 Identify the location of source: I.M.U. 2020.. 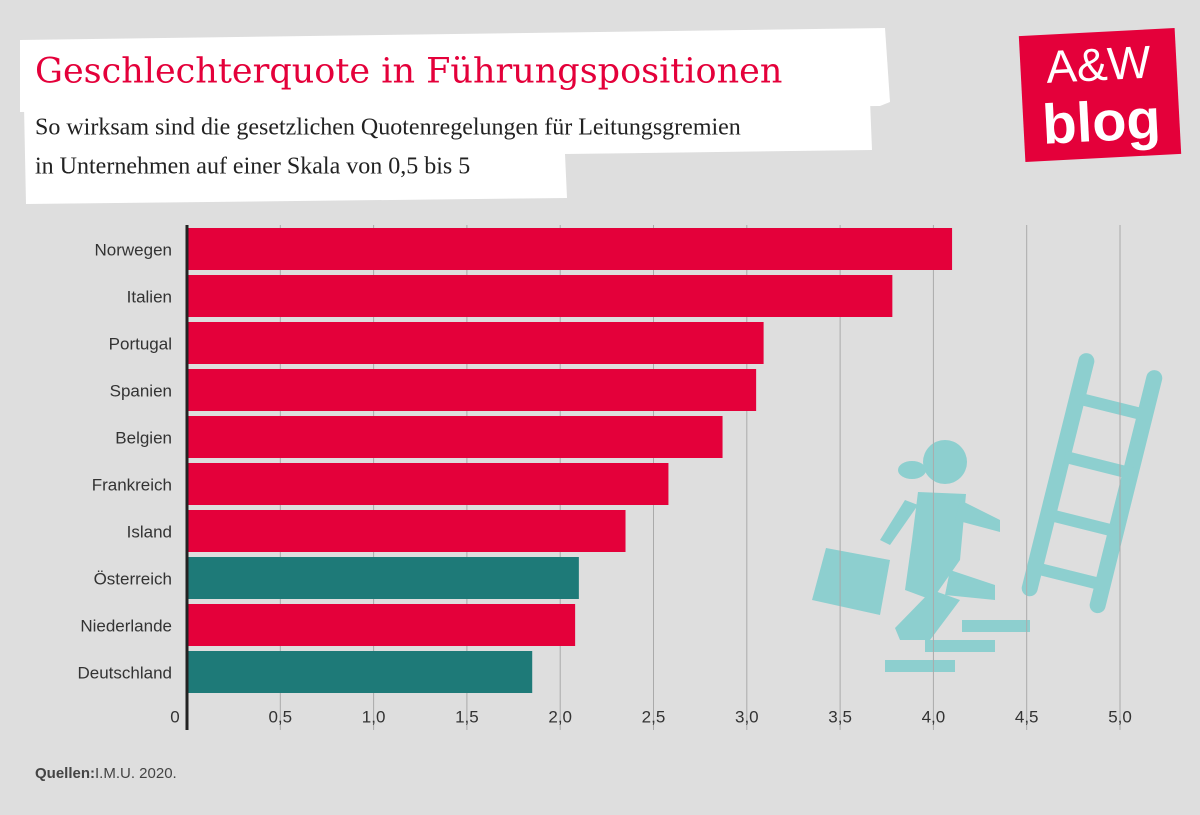
(136, 773).